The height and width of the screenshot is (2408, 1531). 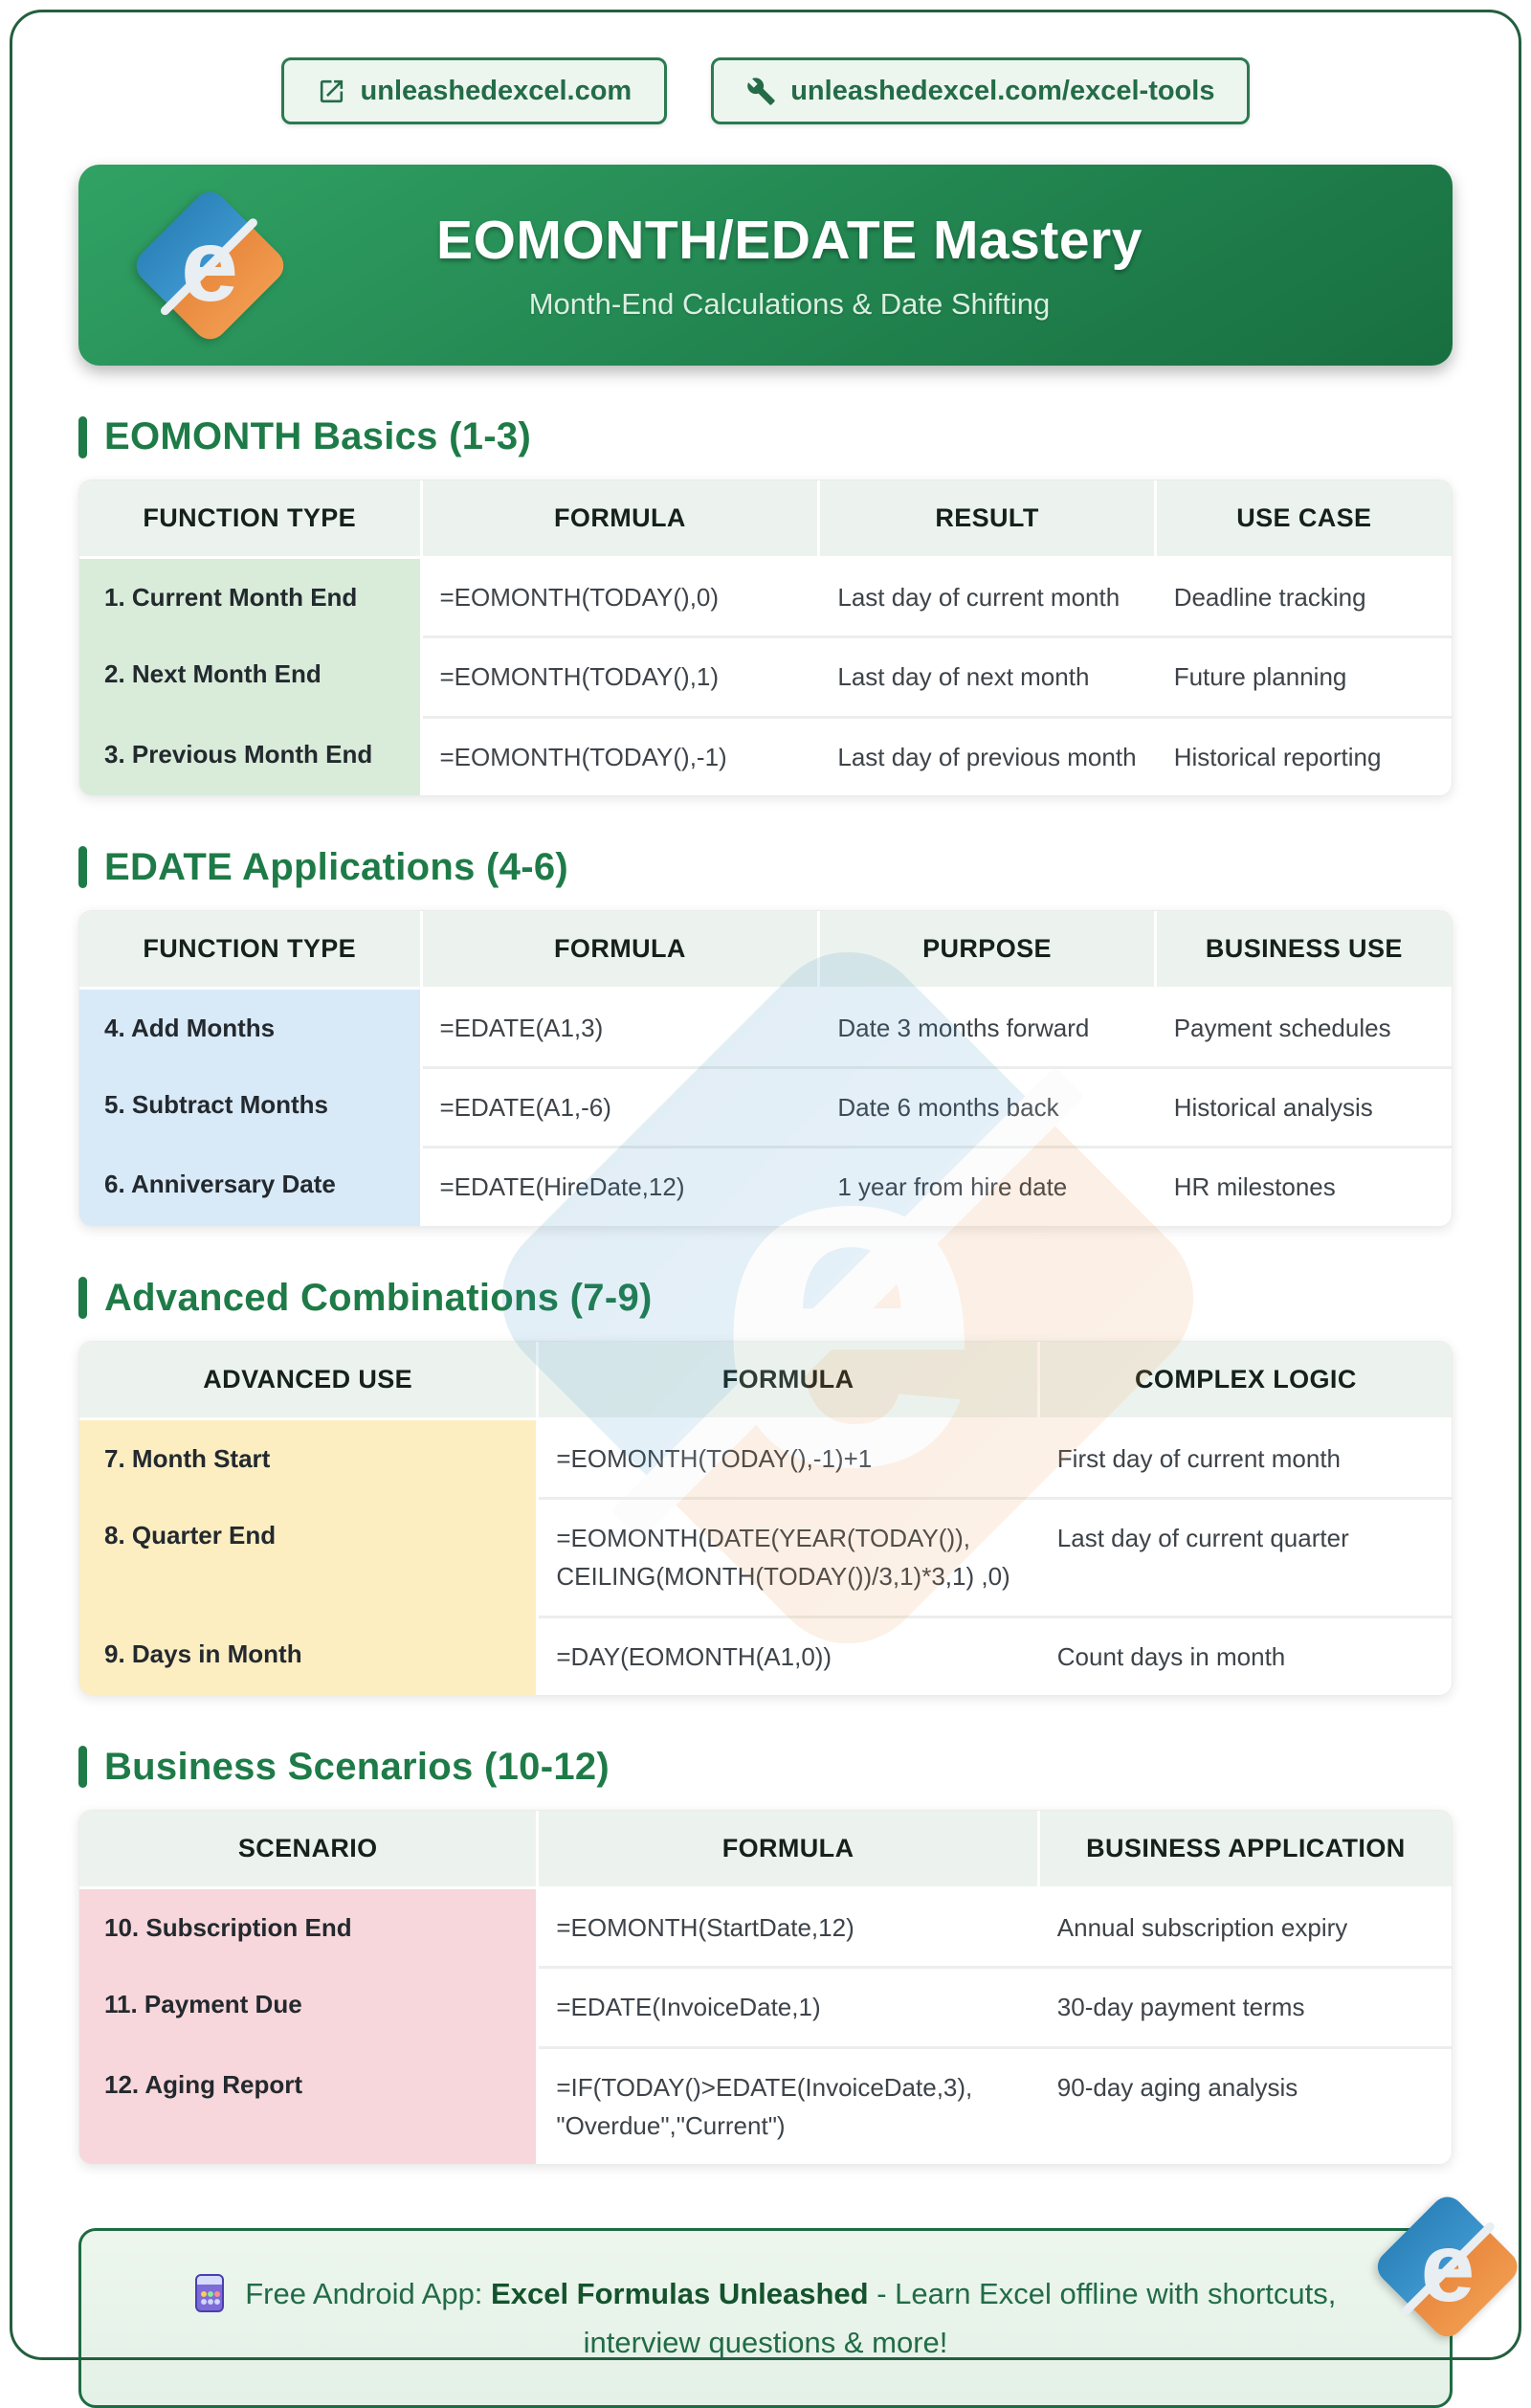 What do you see at coordinates (364, 2294) in the screenshot?
I see `promo-prefix: Free Android App:` at bounding box center [364, 2294].